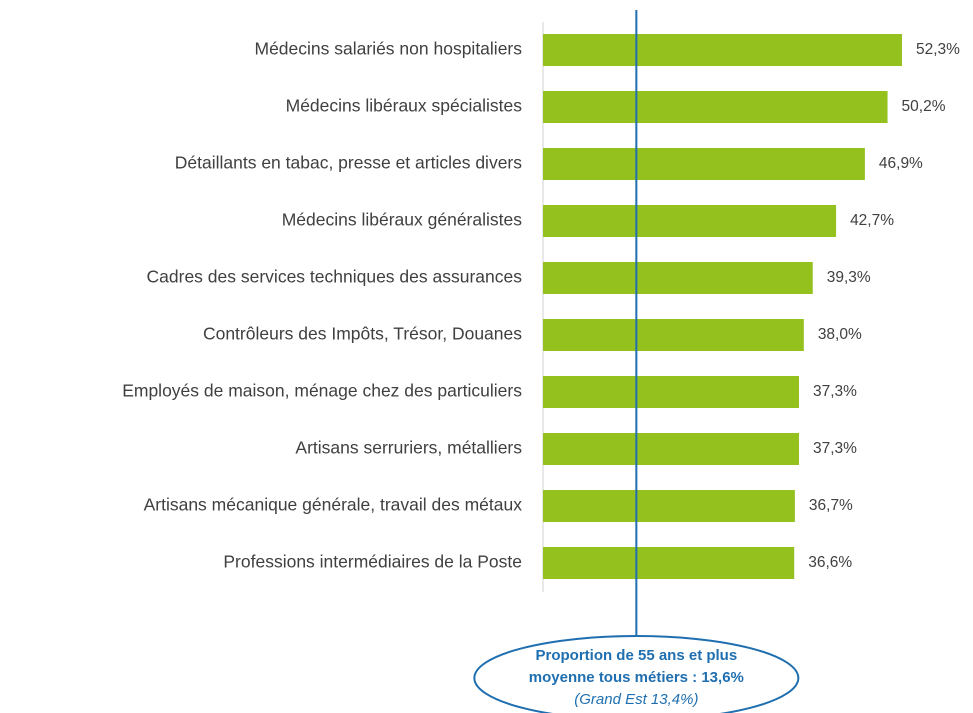  Describe the element at coordinates (901, 163) in the screenshot. I see `value-label: 46,9%` at that location.